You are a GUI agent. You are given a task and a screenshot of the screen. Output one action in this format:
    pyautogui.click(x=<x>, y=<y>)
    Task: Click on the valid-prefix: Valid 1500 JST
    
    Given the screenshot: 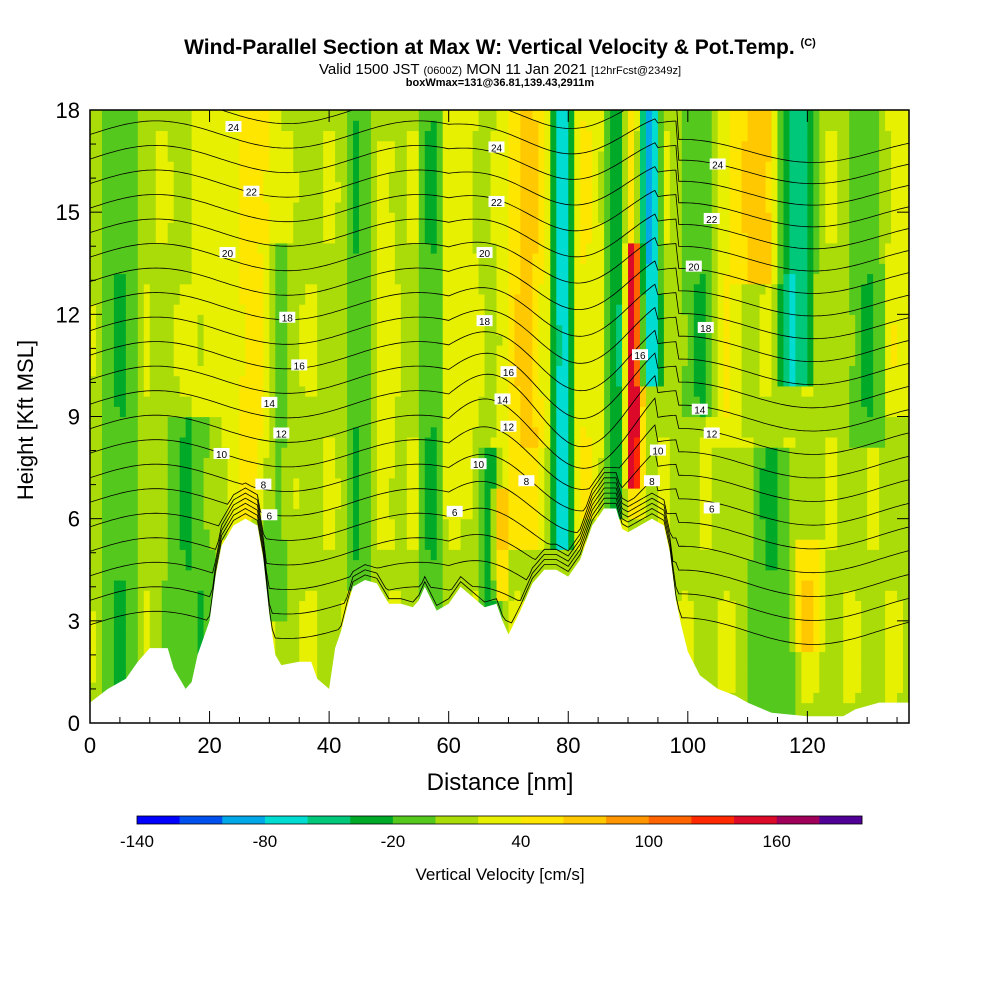 What is the action you would take?
    pyautogui.click(x=369, y=69)
    